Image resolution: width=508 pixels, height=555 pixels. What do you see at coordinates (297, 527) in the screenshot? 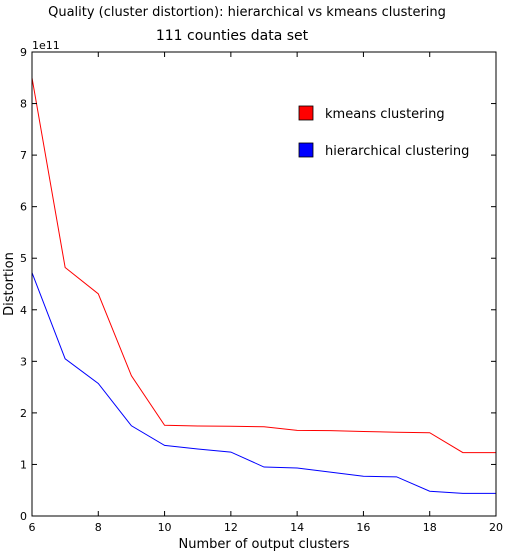
I see `x-tick-label: 14` at bounding box center [297, 527].